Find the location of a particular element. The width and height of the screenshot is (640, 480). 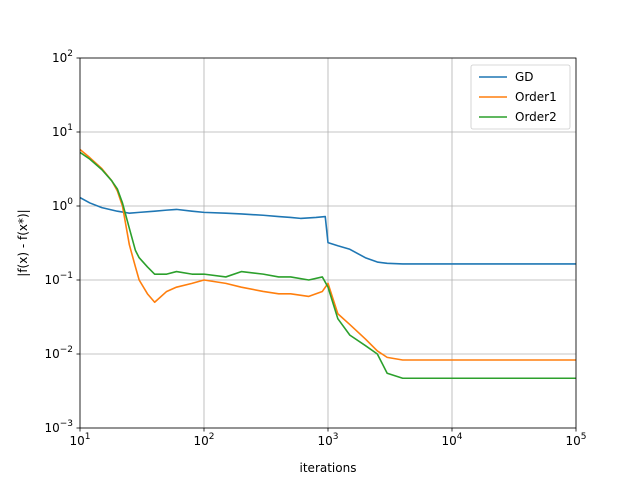

y-tick-label: 10² is located at coordinates (62, 57).